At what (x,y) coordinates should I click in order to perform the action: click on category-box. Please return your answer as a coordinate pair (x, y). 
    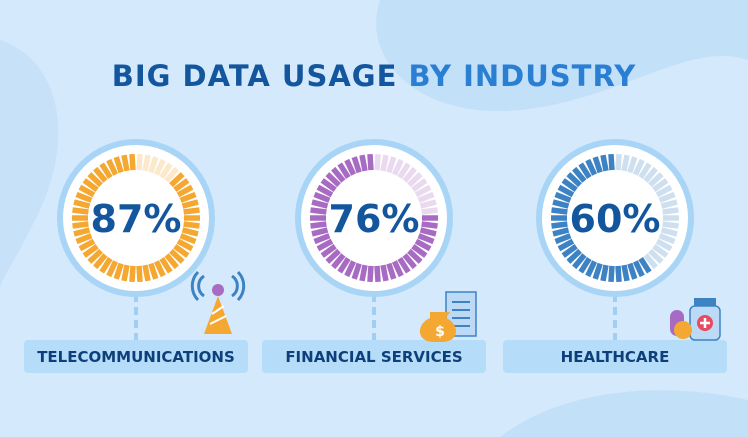
    Looking at the image, I should click on (136, 356).